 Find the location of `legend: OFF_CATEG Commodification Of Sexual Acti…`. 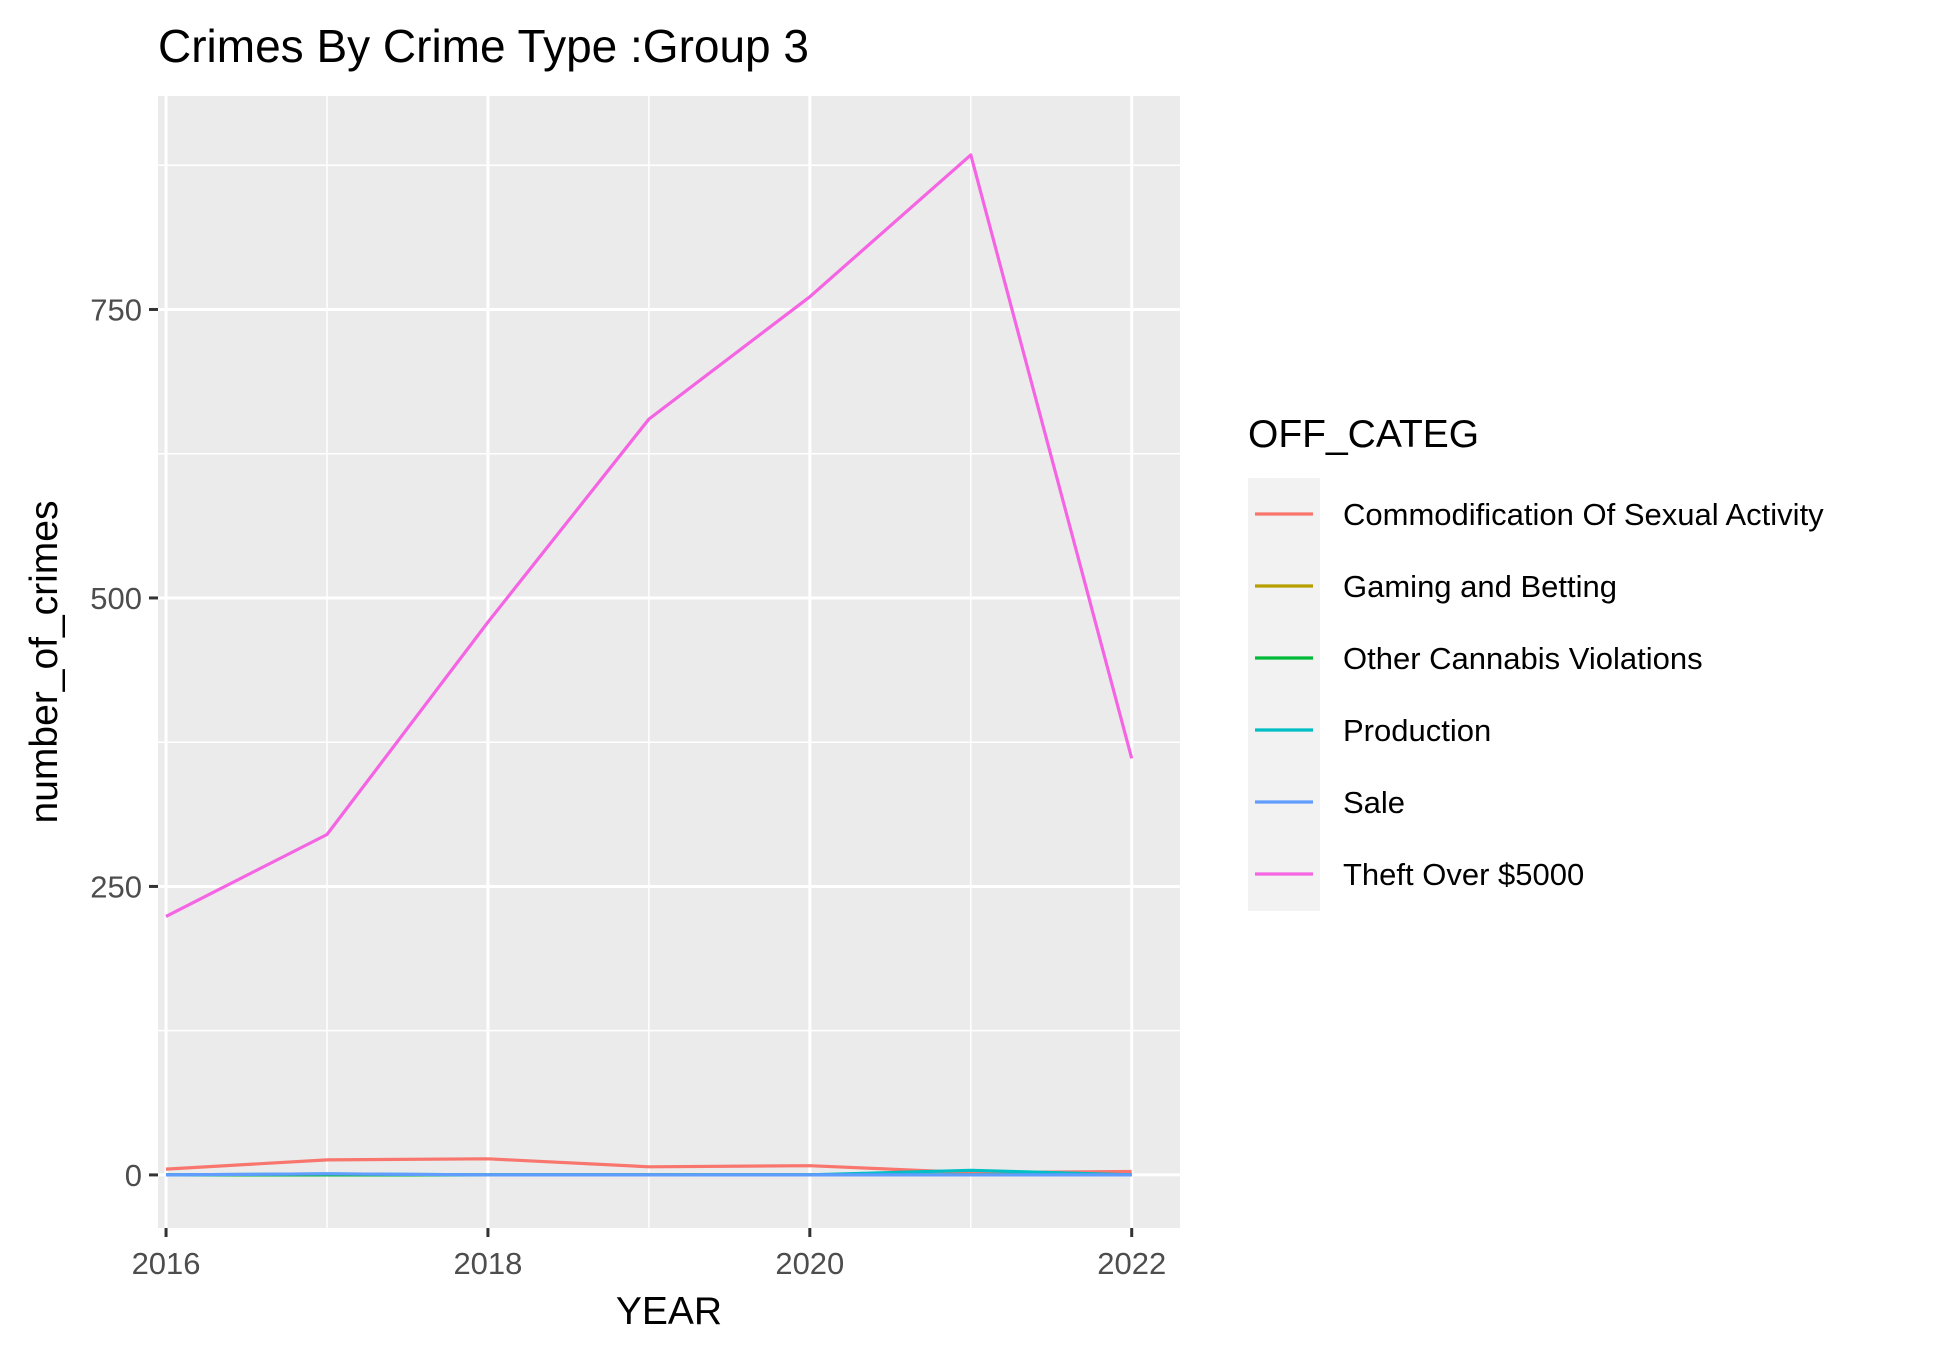

legend: OFF_CATEG Commodification Of Sexual Acti… is located at coordinates (1536, 662).